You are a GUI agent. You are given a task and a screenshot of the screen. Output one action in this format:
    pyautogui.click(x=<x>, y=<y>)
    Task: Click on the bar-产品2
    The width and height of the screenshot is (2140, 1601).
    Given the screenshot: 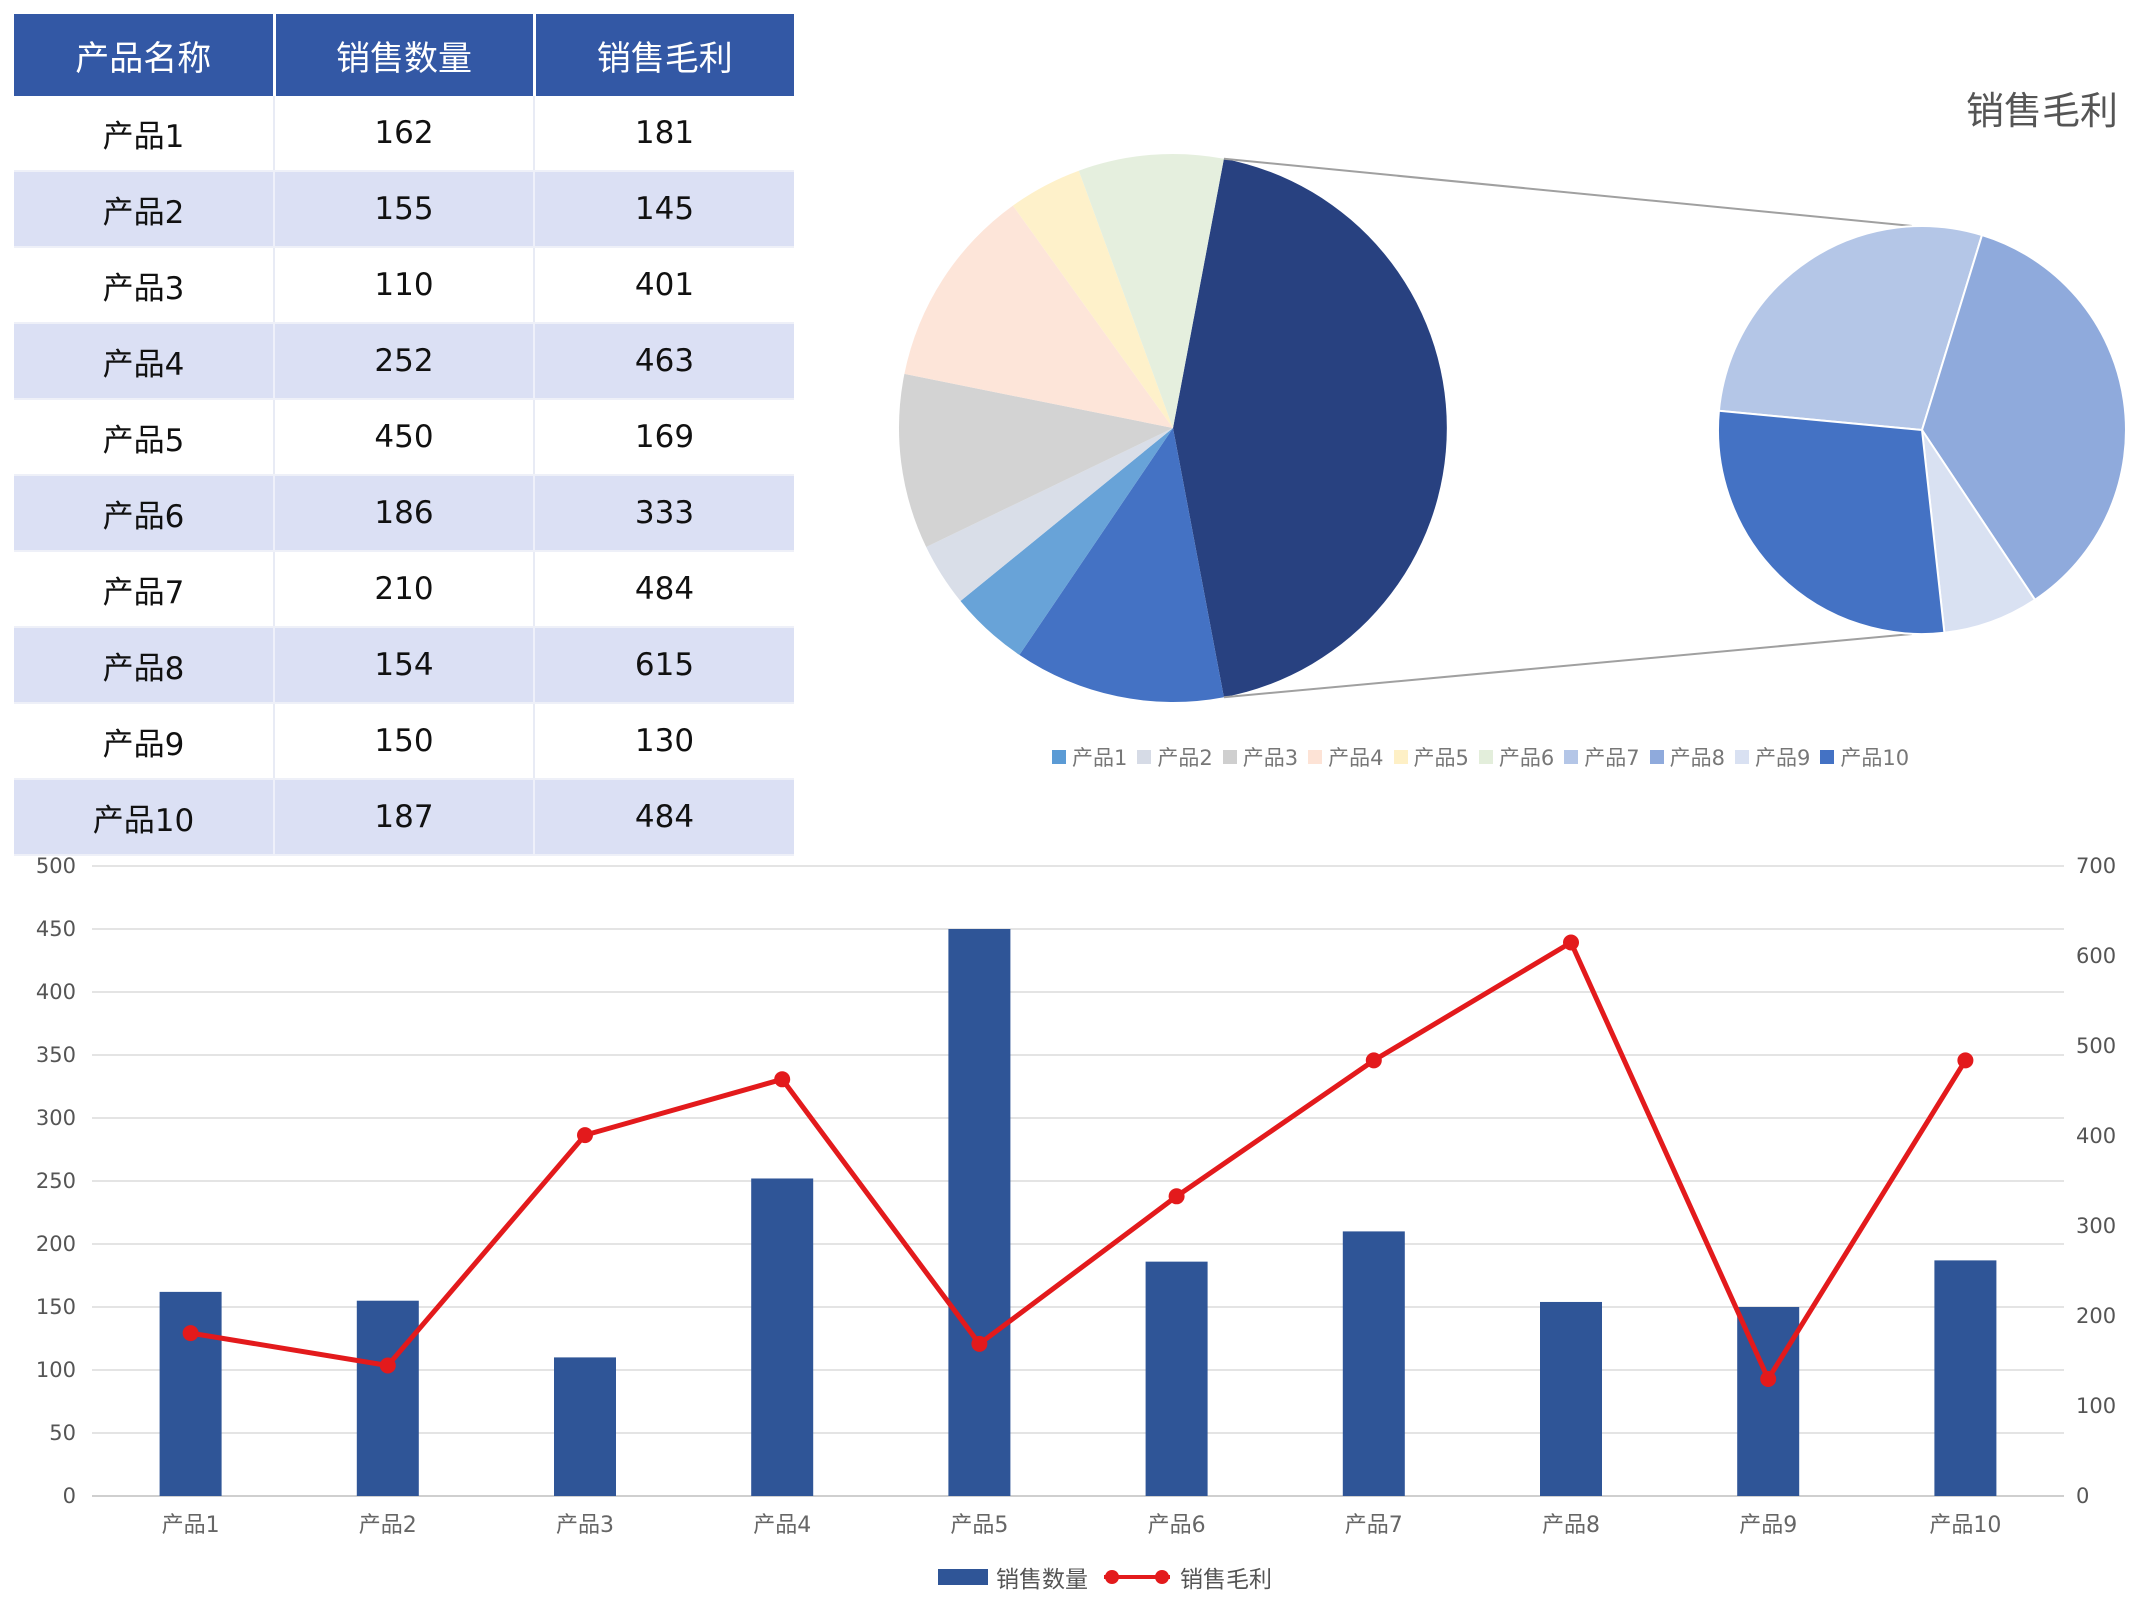 What is the action you would take?
    pyautogui.click(x=387, y=1398)
    